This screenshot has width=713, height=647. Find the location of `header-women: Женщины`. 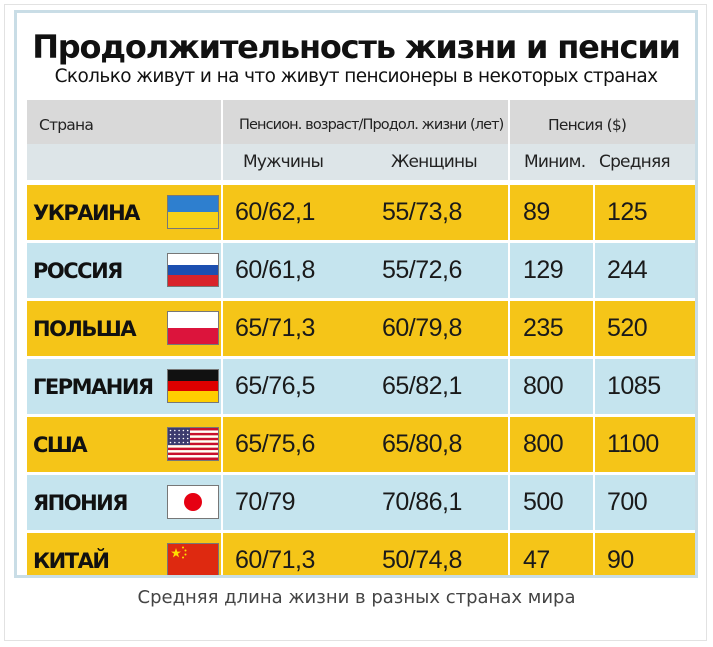

header-women: Женщины is located at coordinates (434, 162).